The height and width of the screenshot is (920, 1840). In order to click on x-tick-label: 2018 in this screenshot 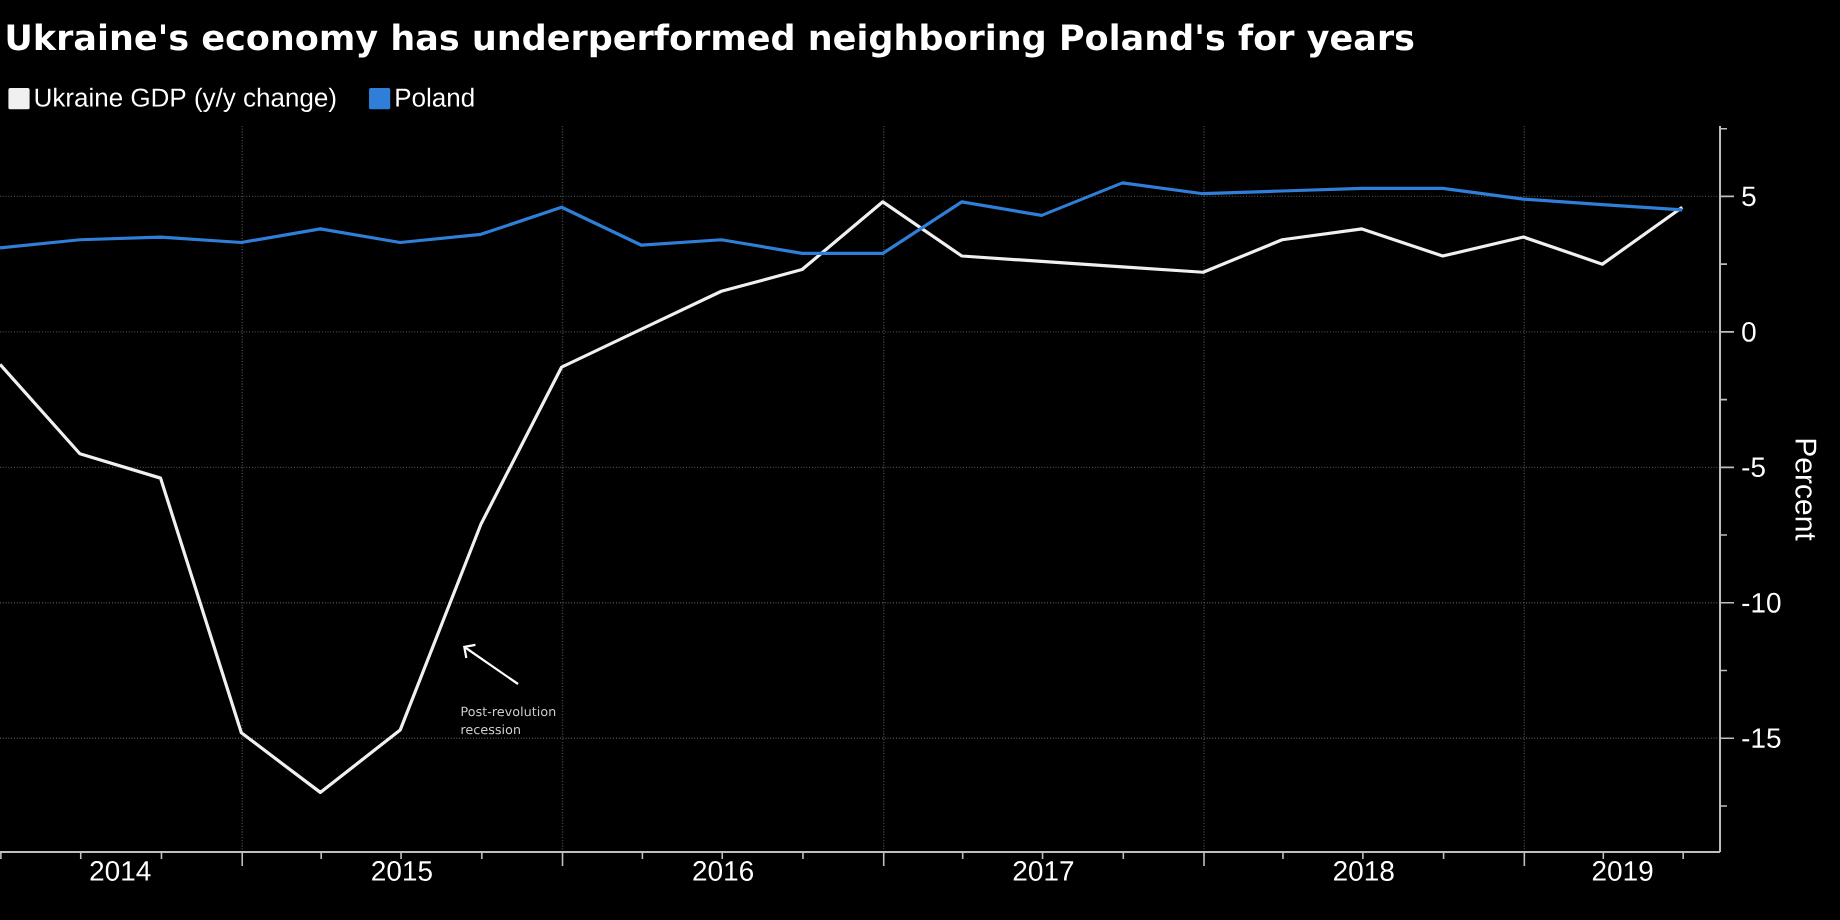, I will do `click(1364, 871)`.